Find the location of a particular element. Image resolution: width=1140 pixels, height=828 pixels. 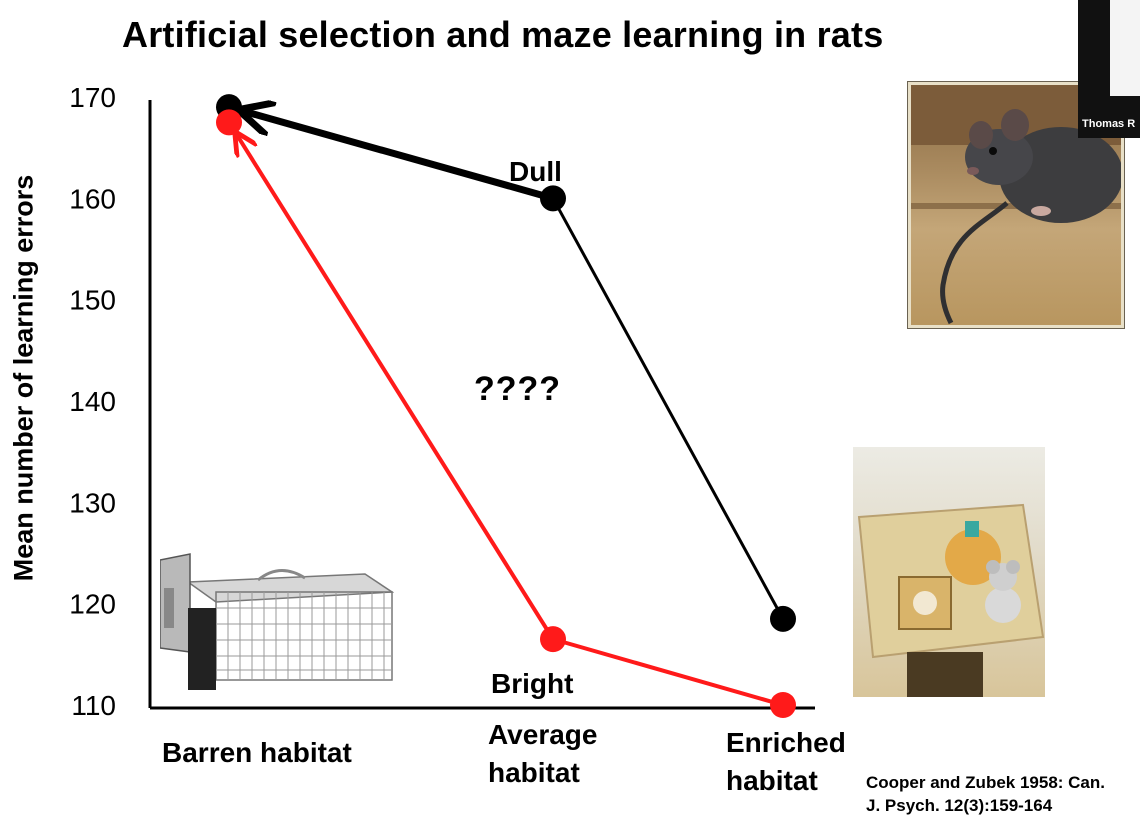

y-tick-labels: 170 160 150 140 130 120 110 is located at coordinates (92, 401).